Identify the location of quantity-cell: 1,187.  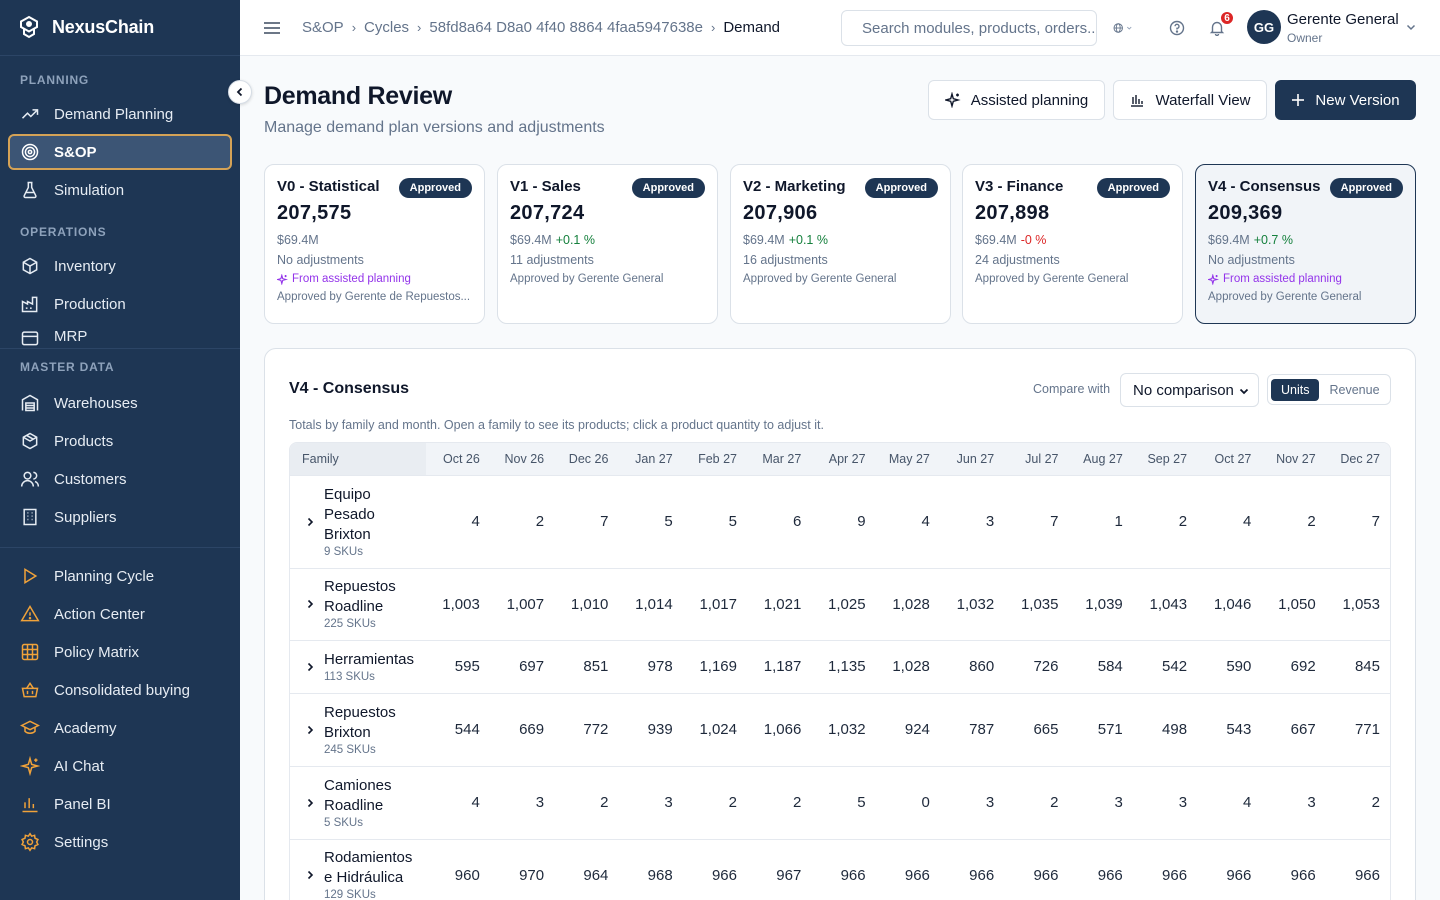
(782, 666).